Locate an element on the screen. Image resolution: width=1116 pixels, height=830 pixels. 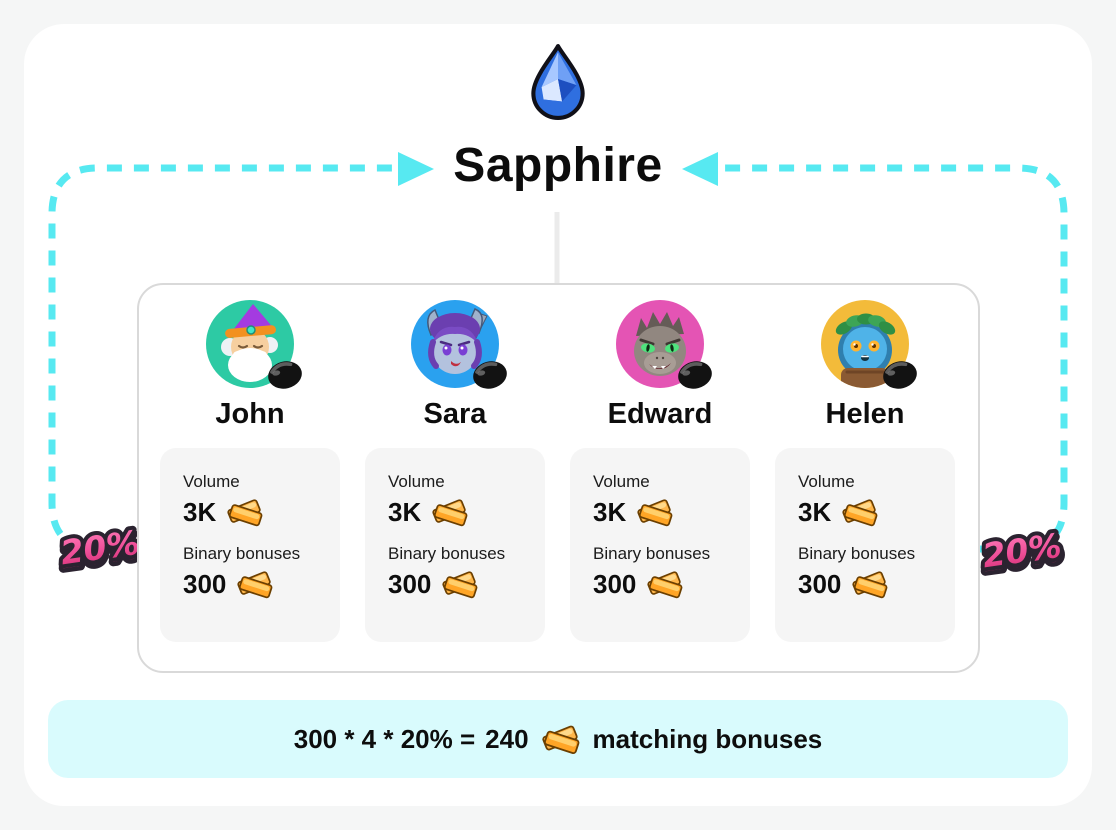
member-name: Edward is located at coordinates (660, 414).